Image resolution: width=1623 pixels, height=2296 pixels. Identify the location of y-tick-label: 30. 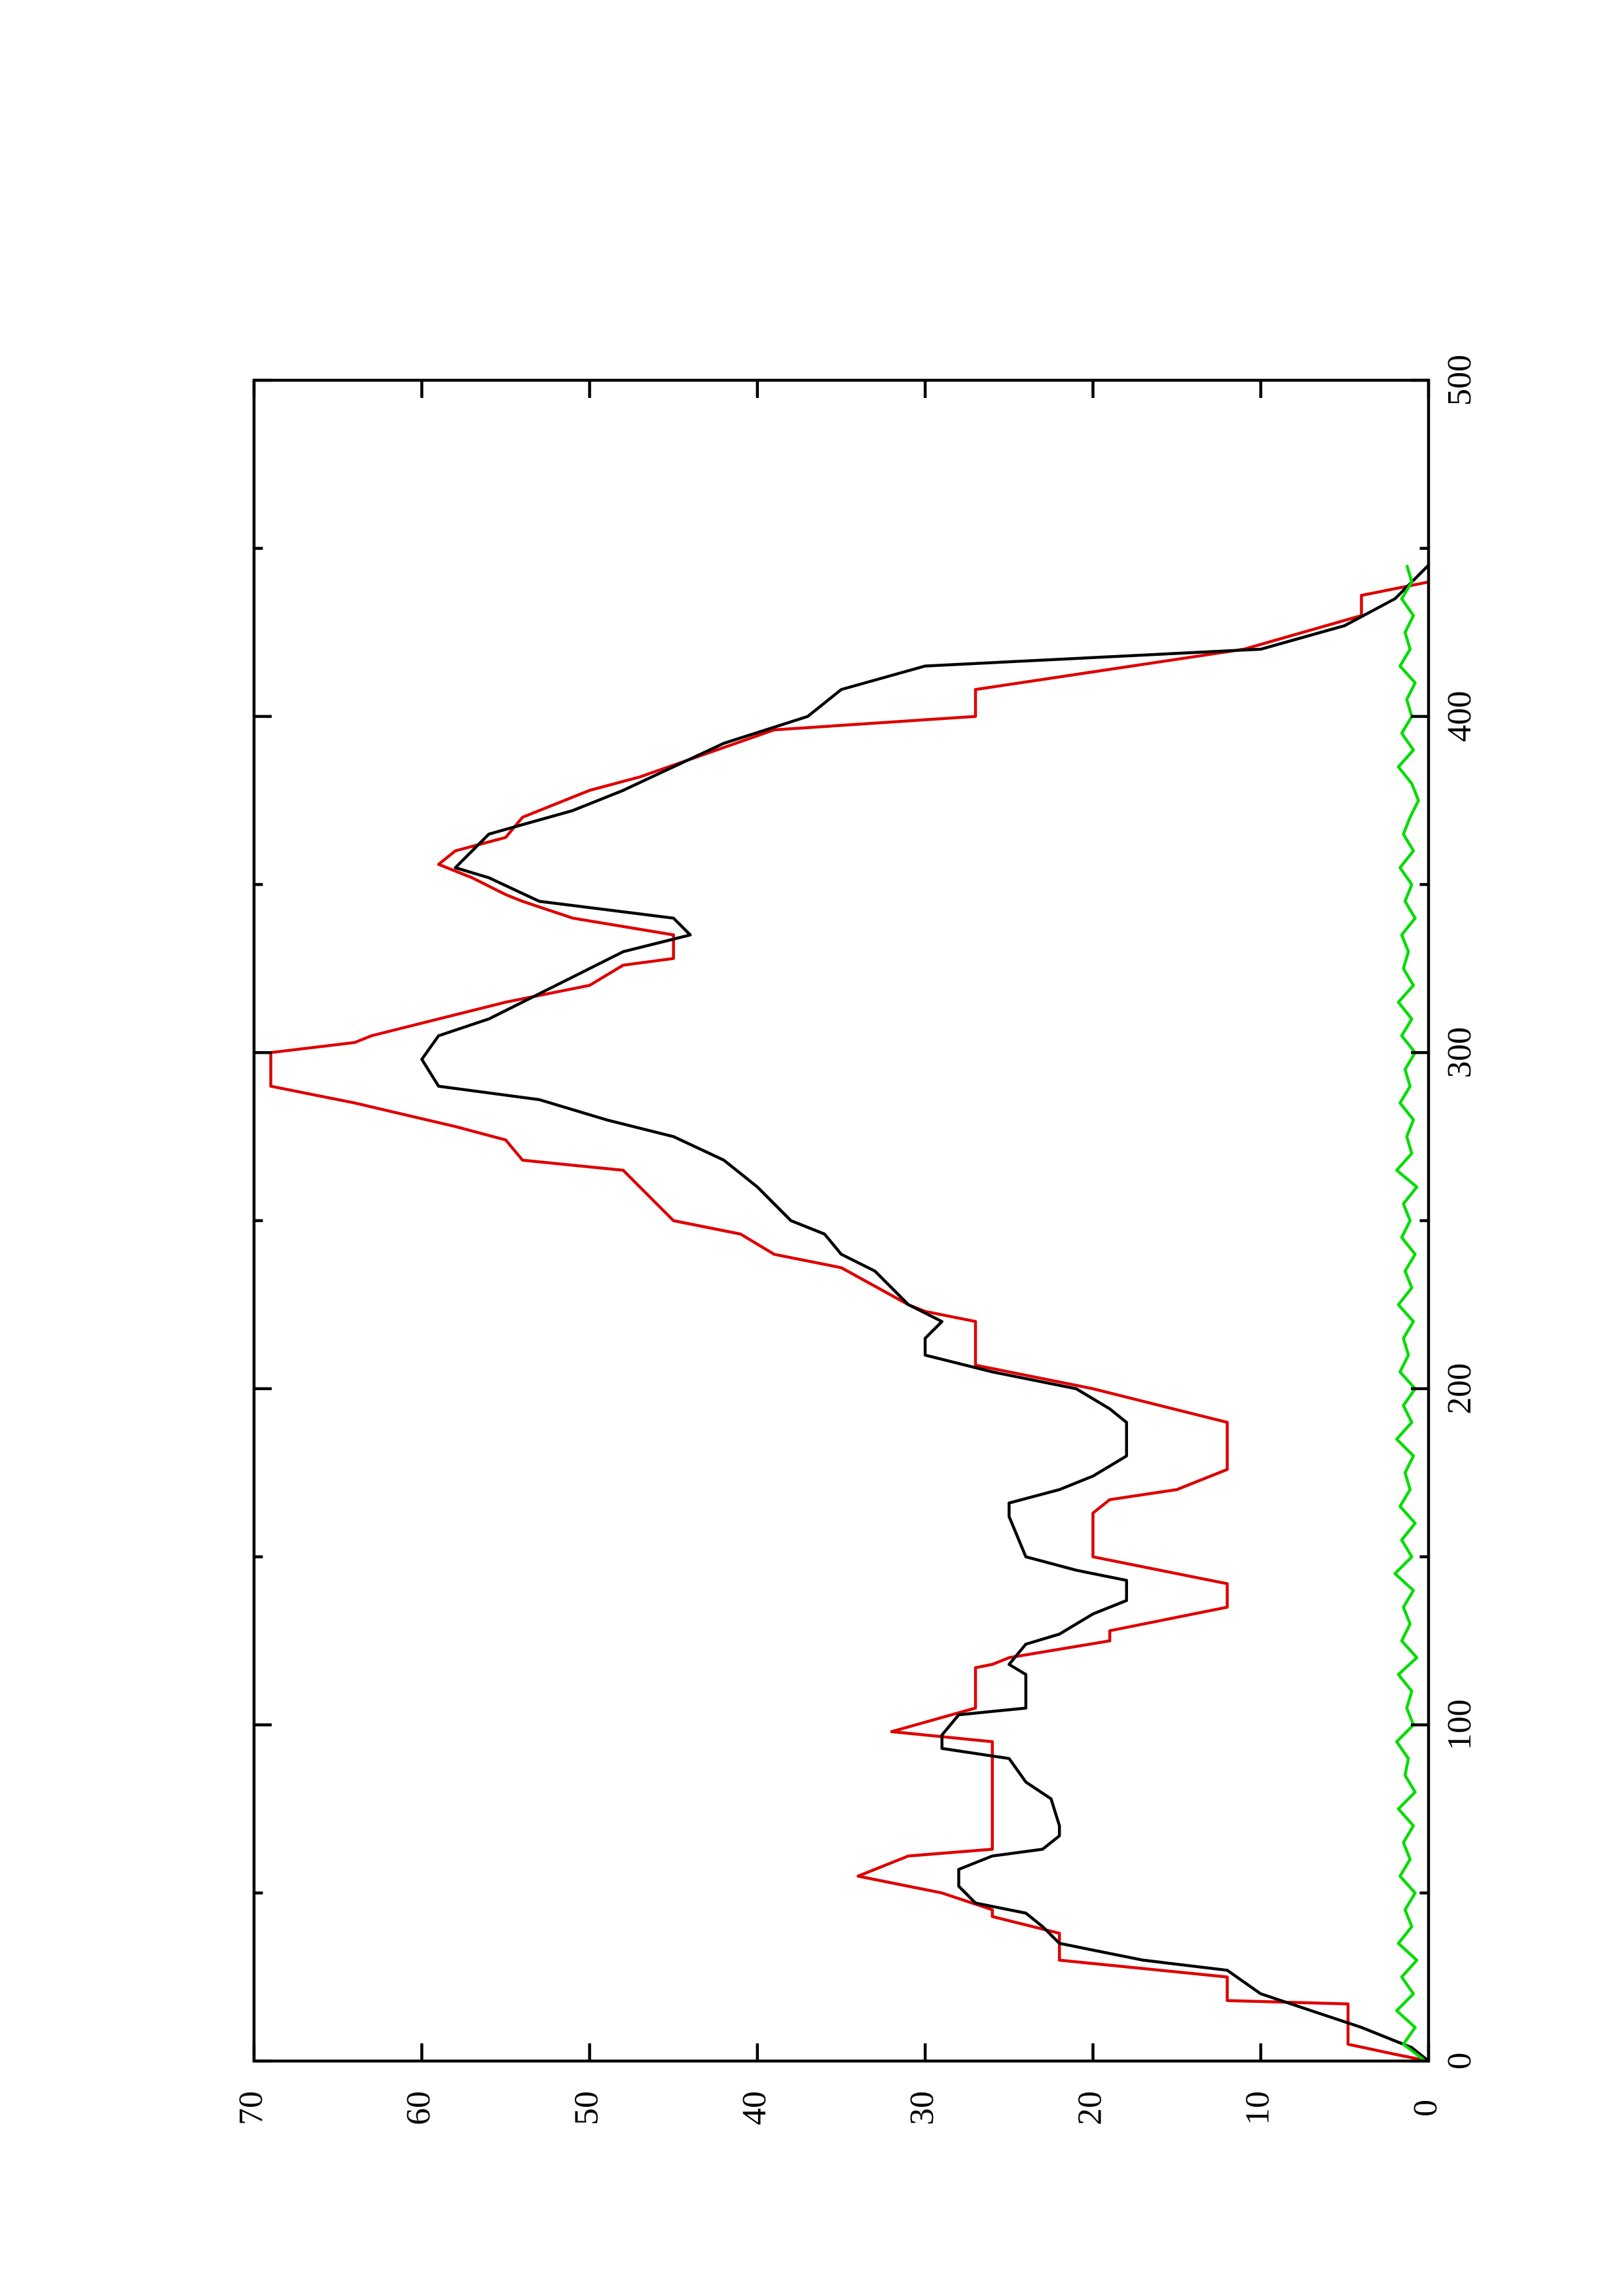
(922, 2108).